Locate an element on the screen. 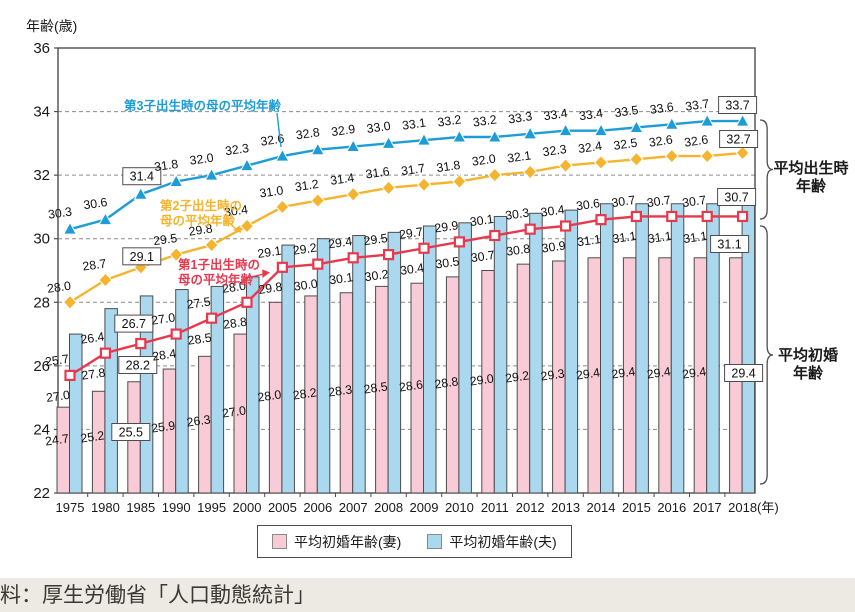  svg-text: 31.4 is located at coordinates (142, 177).